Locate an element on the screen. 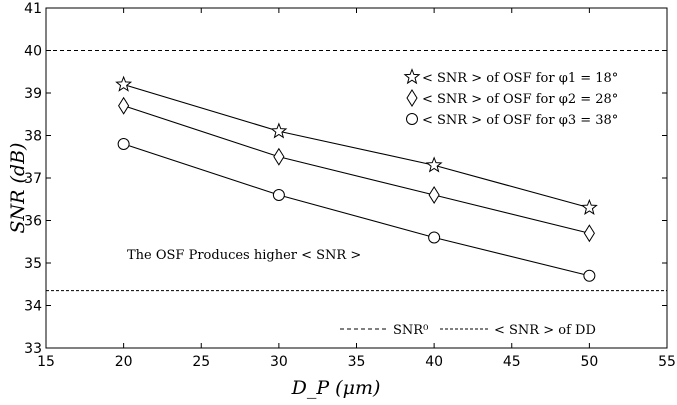 The height and width of the screenshot is (405, 677). x-tick-label: 30 is located at coordinates (279, 362).